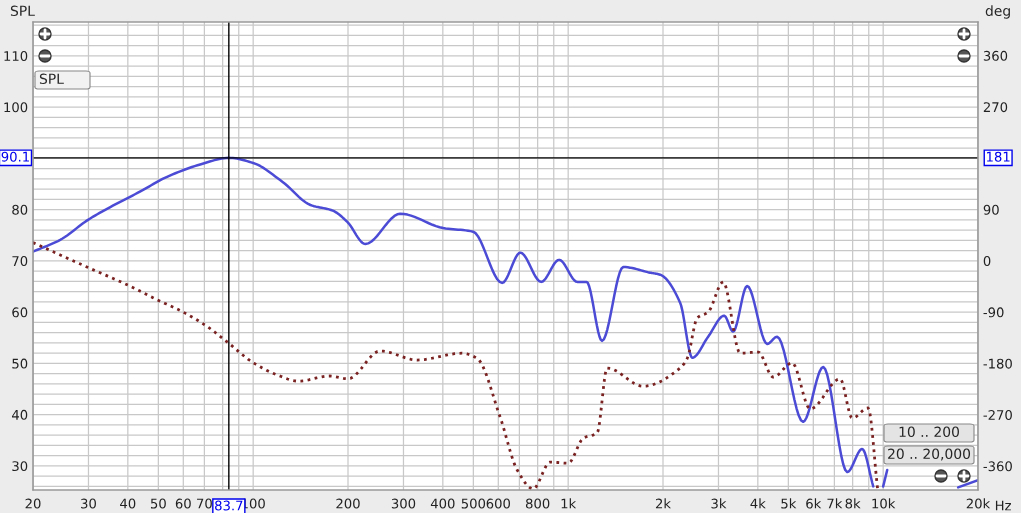 This screenshot has height=513, width=1021. What do you see at coordinates (158, 503) in the screenshot?
I see `x-tick-label: 50` at bounding box center [158, 503].